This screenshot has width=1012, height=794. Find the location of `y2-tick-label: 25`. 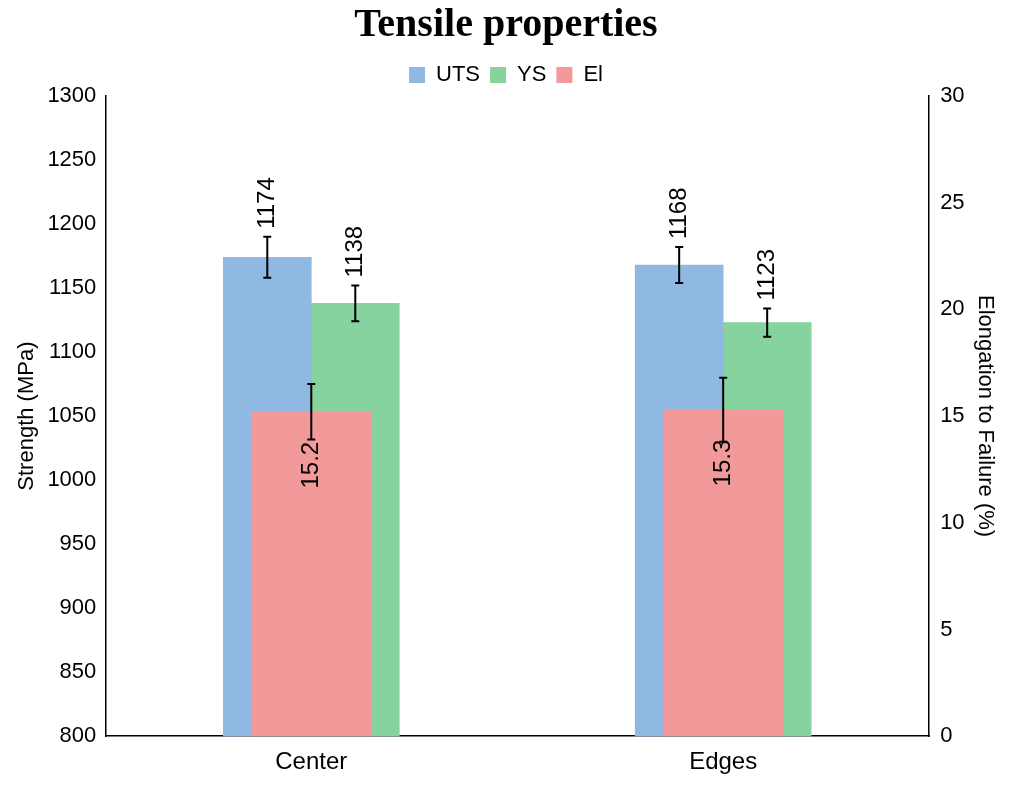

y2-tick-label: 25 is located at coordinates (952, 201).